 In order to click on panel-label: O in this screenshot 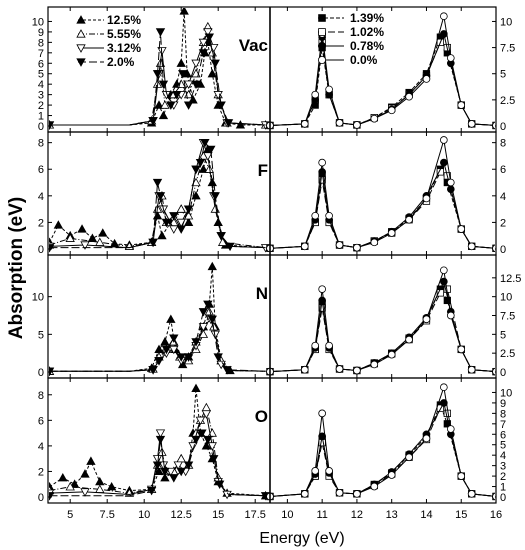, I will do `click(261, 416)`.